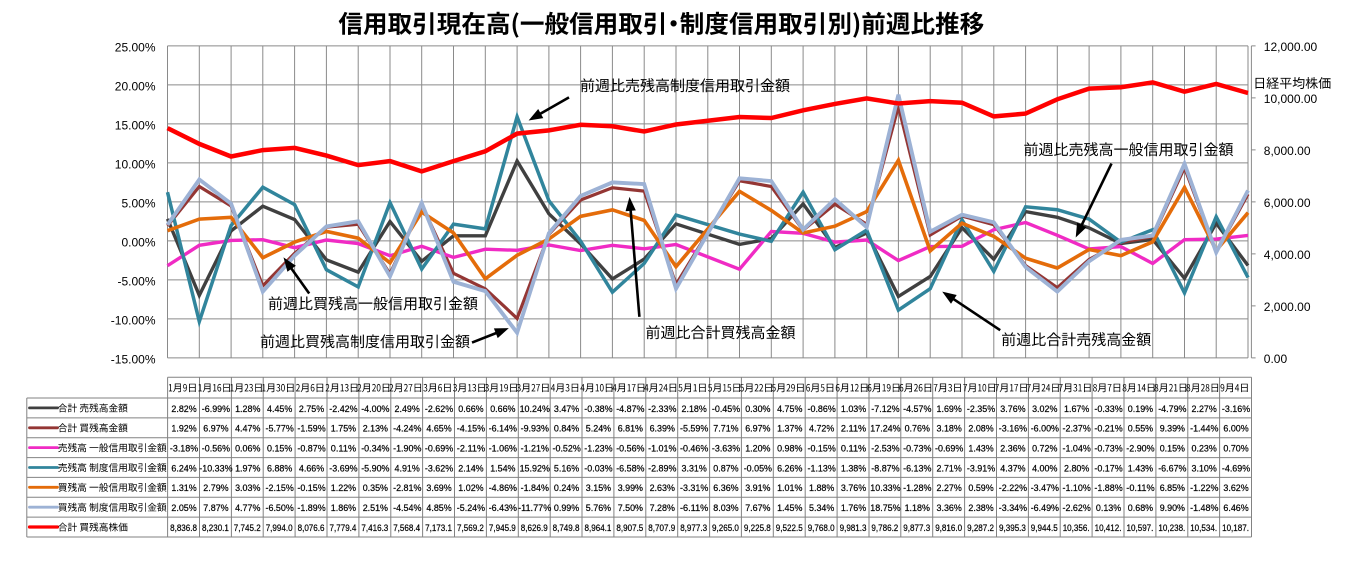  Describe the element at coordinates (758, 409) in the screenshot. I see `svg-text: 0.30%` at that location.